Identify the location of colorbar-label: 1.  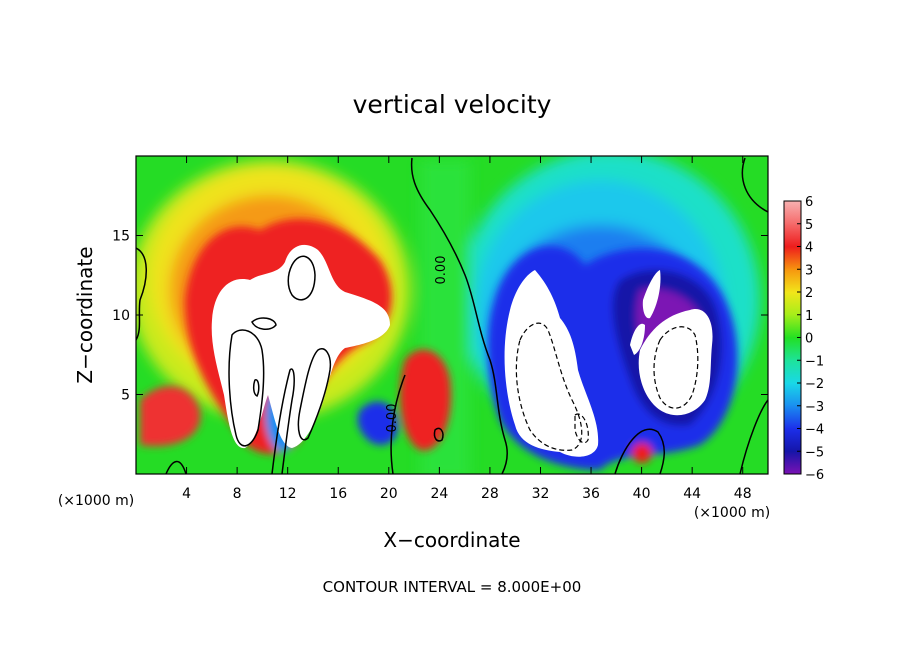
(809, 316).